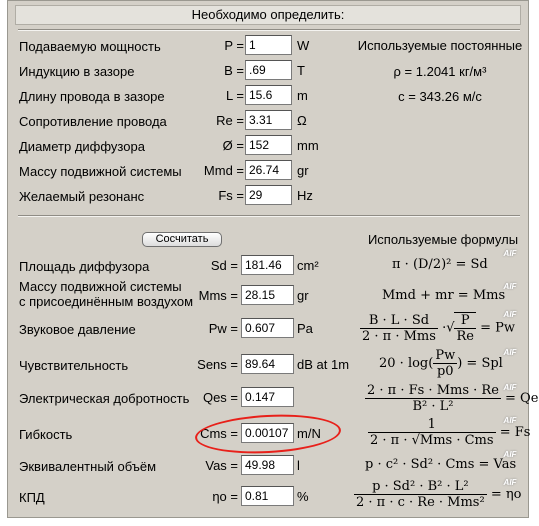  Describe the element at coordinates (92, 96) in the screenshot. I see `input-label: Длину провода в зазоре` at that location.